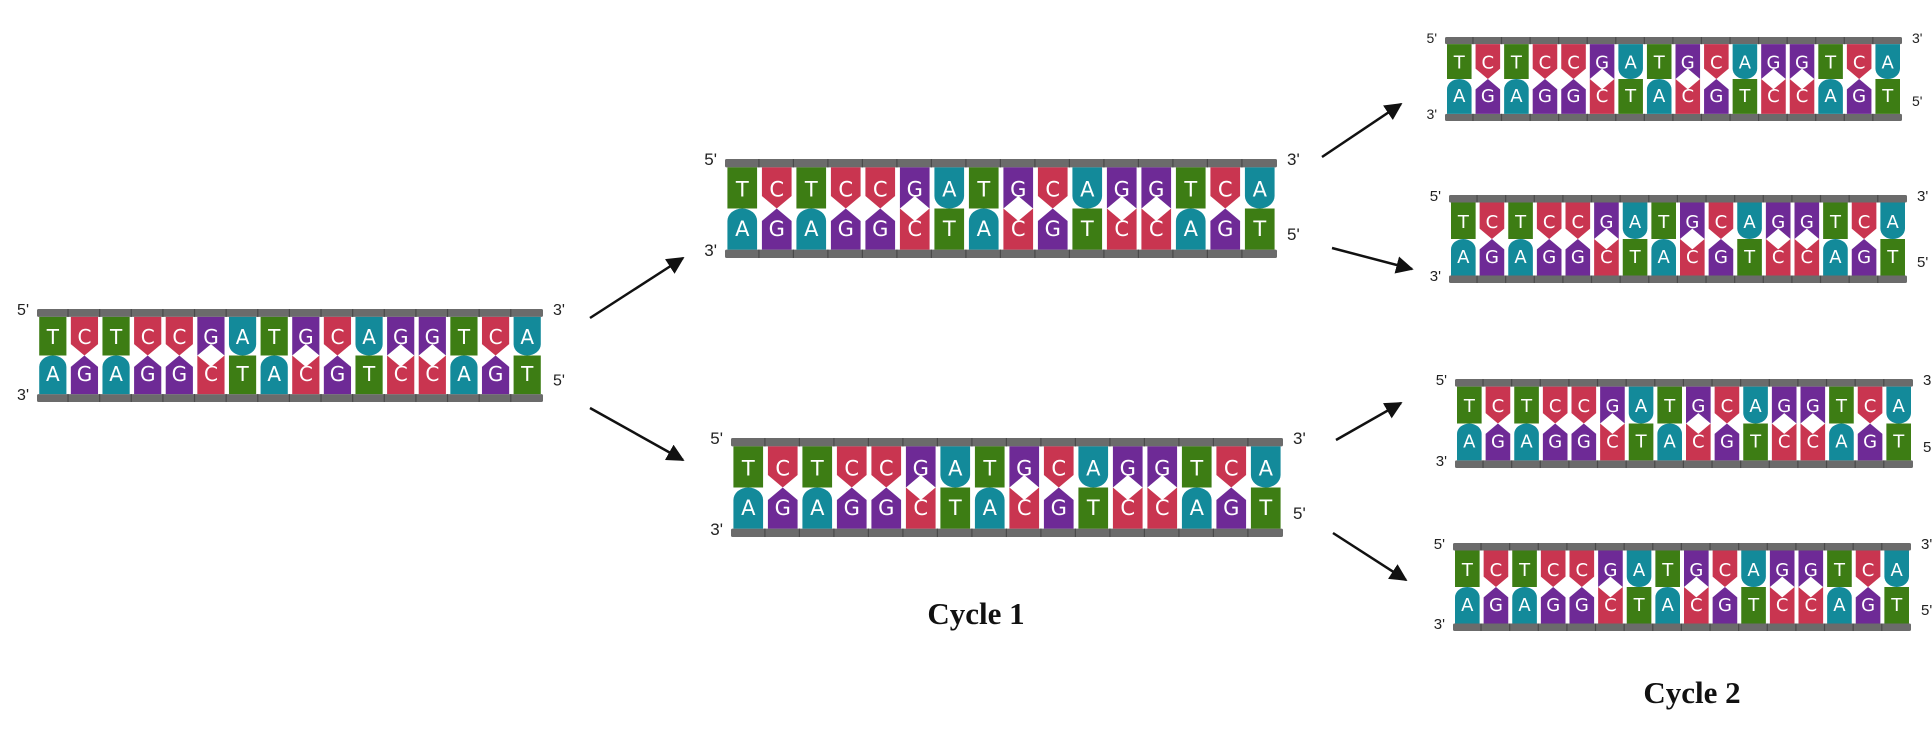 This screenshot has height=732, width=1932. I want to click on label-5-prime-top-left: 5', so click(23, 310).